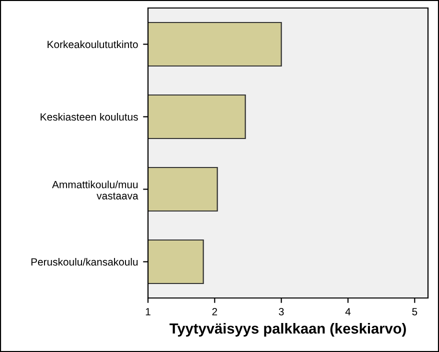  Describe the element at coordinates (415, 312) in the screenshot. I see `x-tick-label: 5` at that location.